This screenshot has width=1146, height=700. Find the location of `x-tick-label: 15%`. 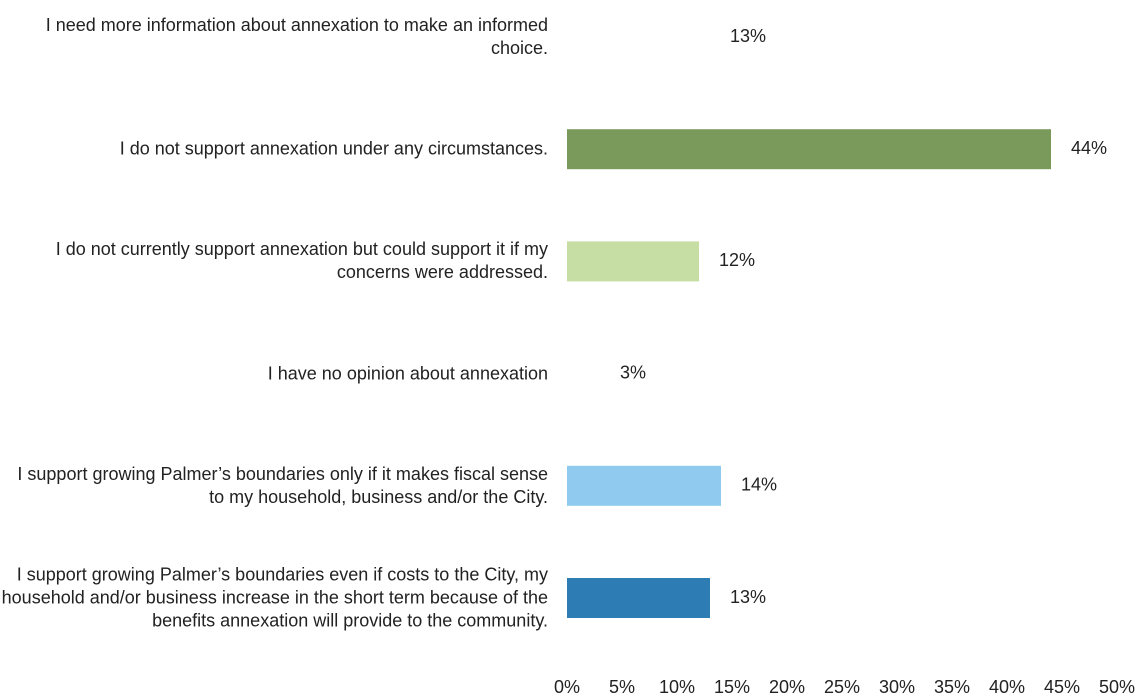

x-tick-label: 15% is located at coordinates (732, 687).